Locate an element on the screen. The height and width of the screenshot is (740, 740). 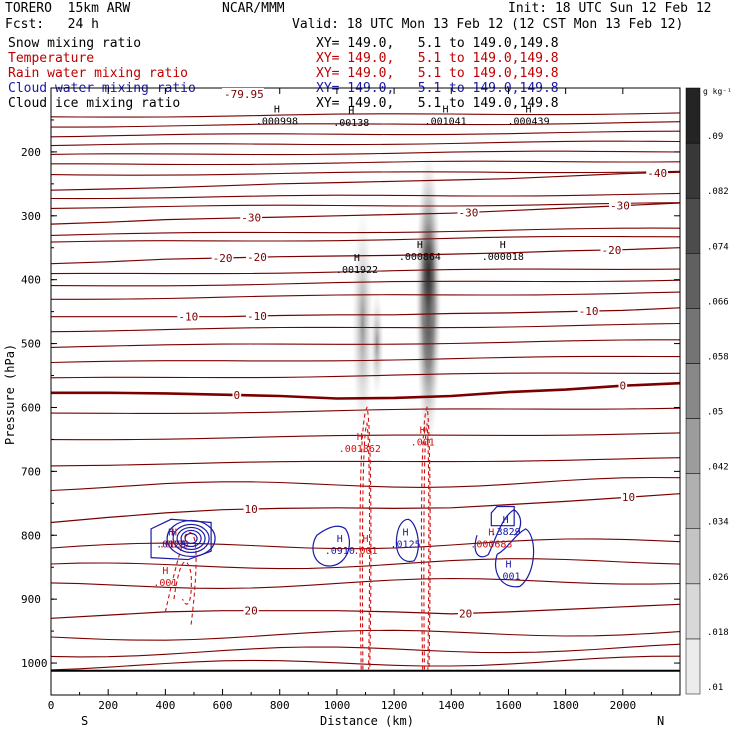
colorbar-unit: g kg⁻¹ is located at coordinates (717, 91).